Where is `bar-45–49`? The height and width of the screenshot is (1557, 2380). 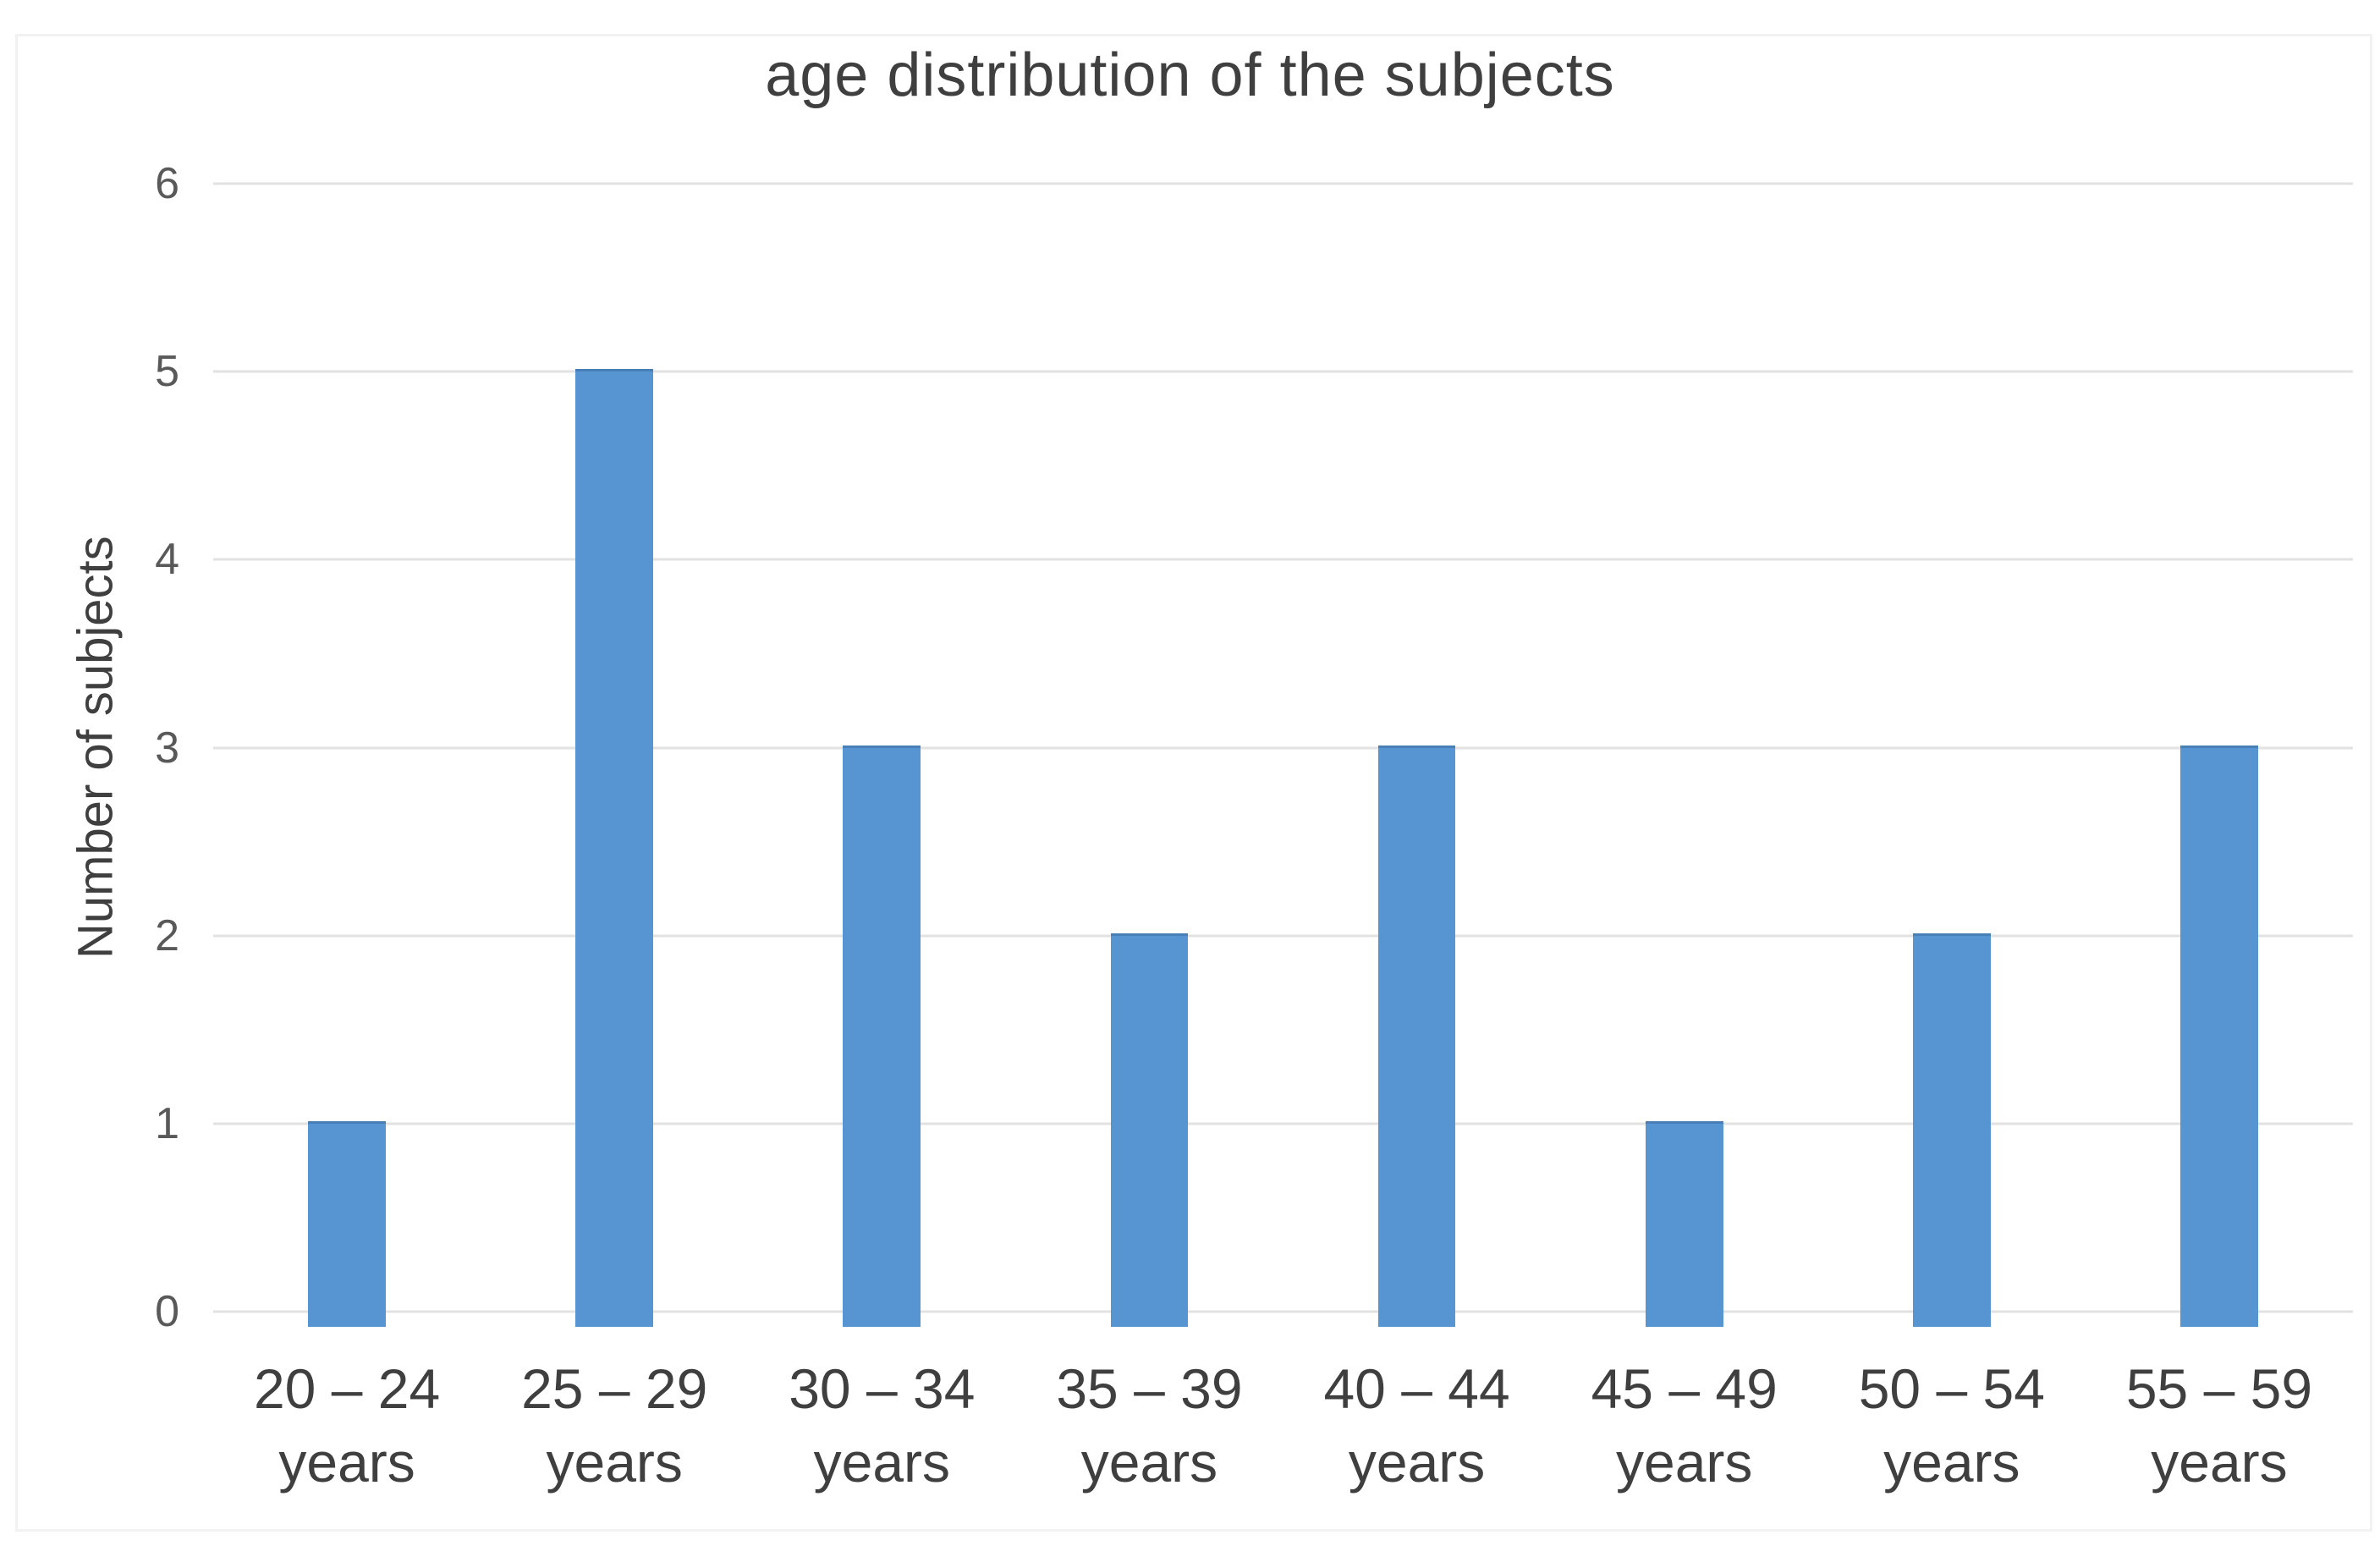 bar-45–49 is located at coordinates (1684, 1223).